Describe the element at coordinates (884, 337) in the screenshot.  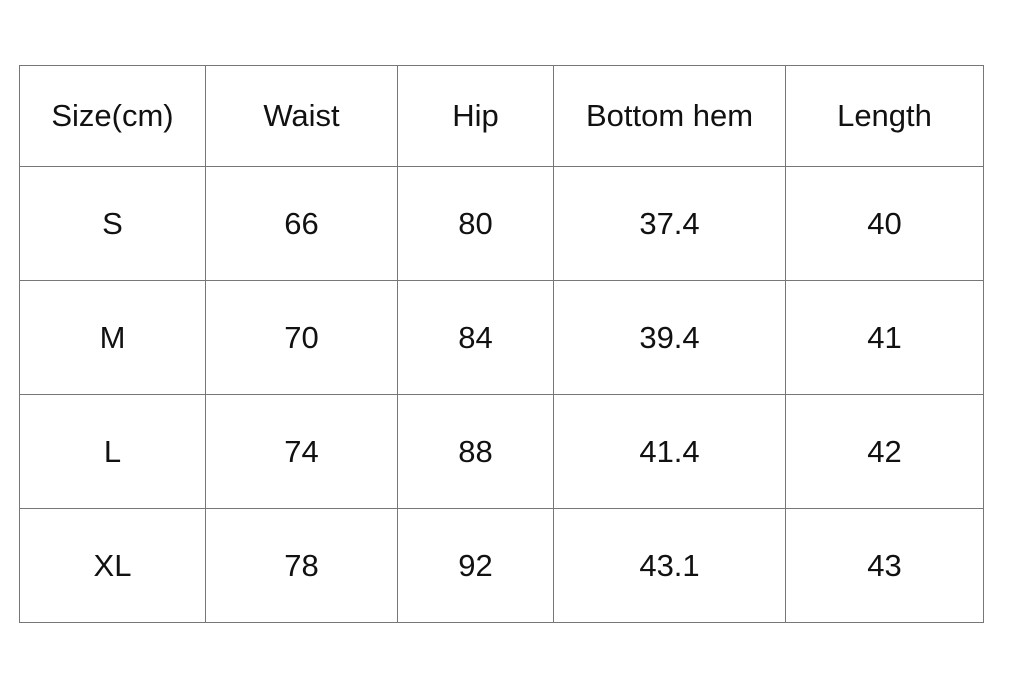
I see `table-cell: 41` at that location.